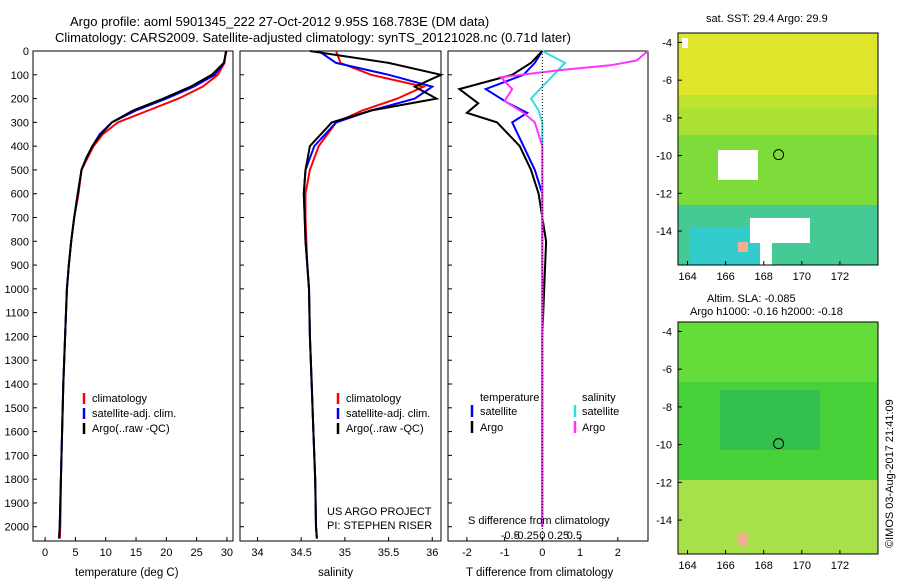  What do you see at coordinates (227, 553) in the screenshot?
I see `x-tick-label: 30` at bounding box center [227, 553].